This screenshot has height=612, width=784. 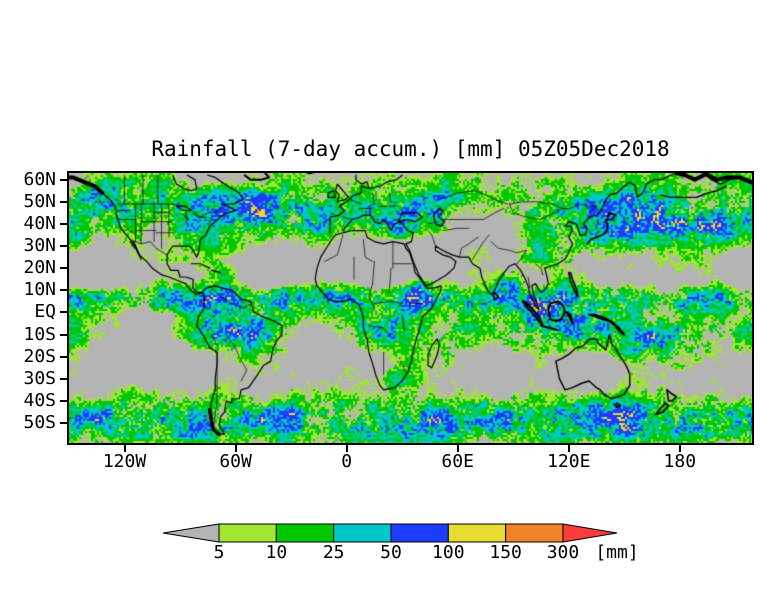 What do you see at coordinates (457, 461) in the screenshot?
I see `lon-tick-label: 60E` at bounding box center [457, 461].